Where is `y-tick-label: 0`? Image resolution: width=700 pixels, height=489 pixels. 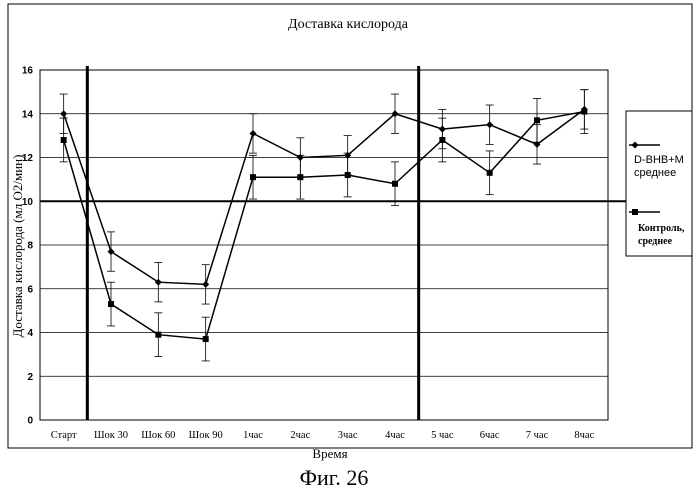 y-tick-label: 0 is located at coordinates (30, 421).